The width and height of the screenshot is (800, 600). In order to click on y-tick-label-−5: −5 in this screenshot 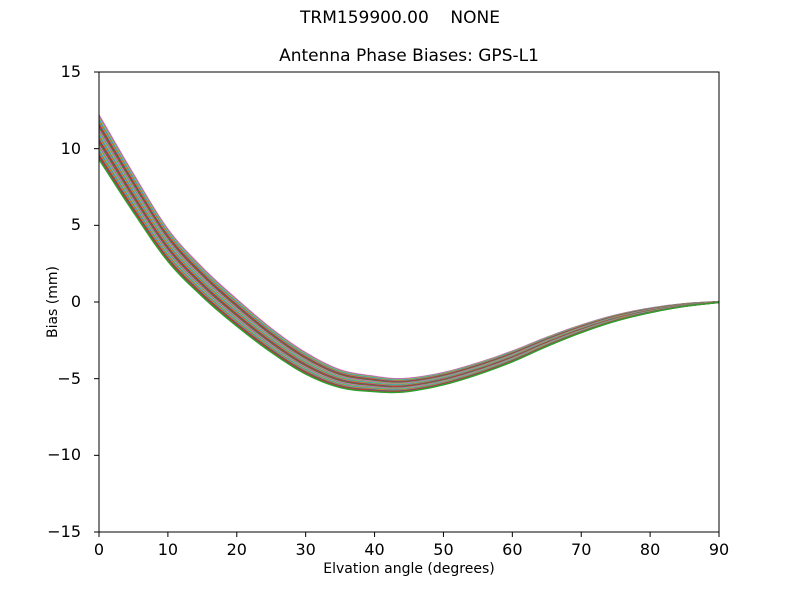, I will do `click(69, 378)`.